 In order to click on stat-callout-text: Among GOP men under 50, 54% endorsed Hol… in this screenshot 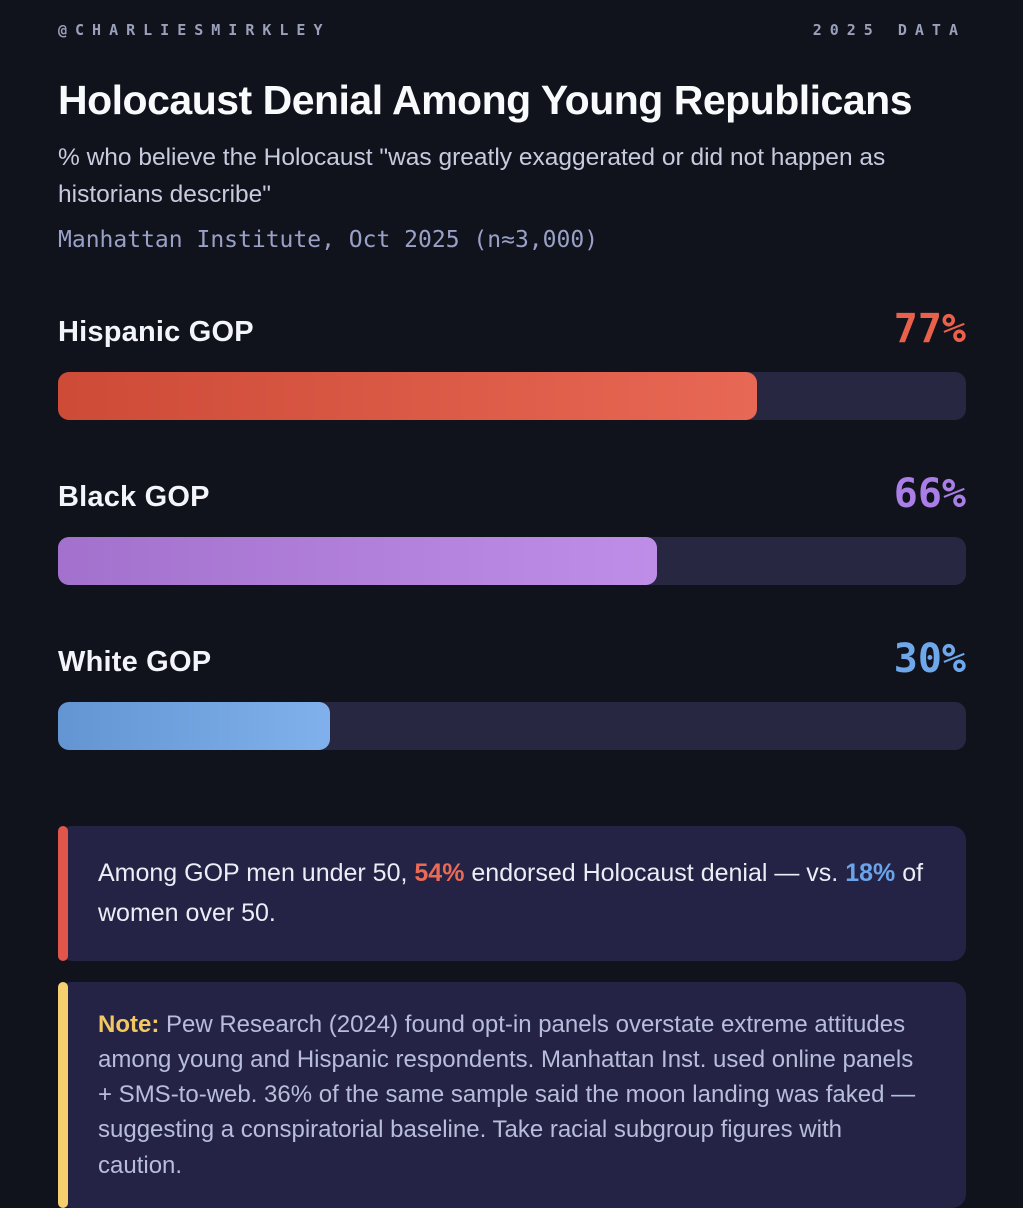, I will do `click(512, 893)`.